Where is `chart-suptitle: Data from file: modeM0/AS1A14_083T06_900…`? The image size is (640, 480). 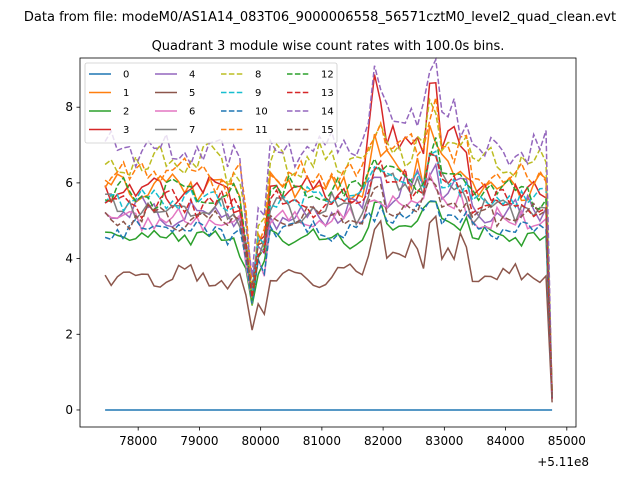
chart-suptitle: Data from file: modeM0/AS1A14_083T06_900… is located at coordinates (320, 17).